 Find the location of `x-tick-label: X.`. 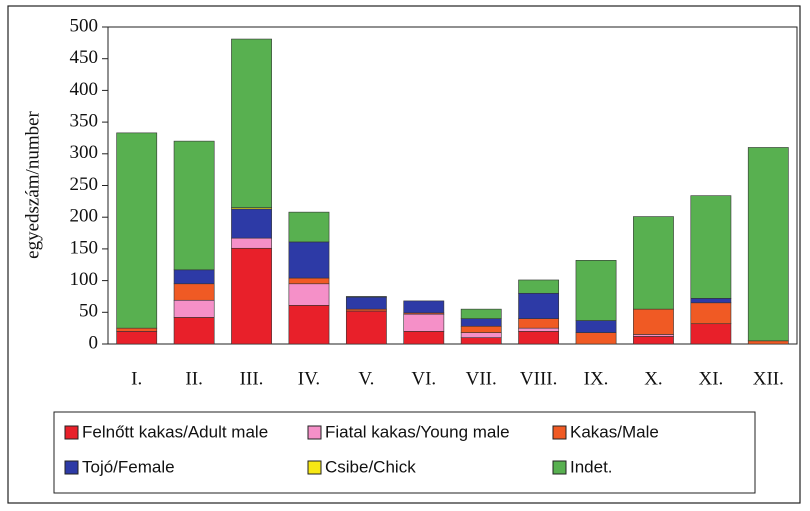

x-tick-label: X. is located at coordinates (653, 378).